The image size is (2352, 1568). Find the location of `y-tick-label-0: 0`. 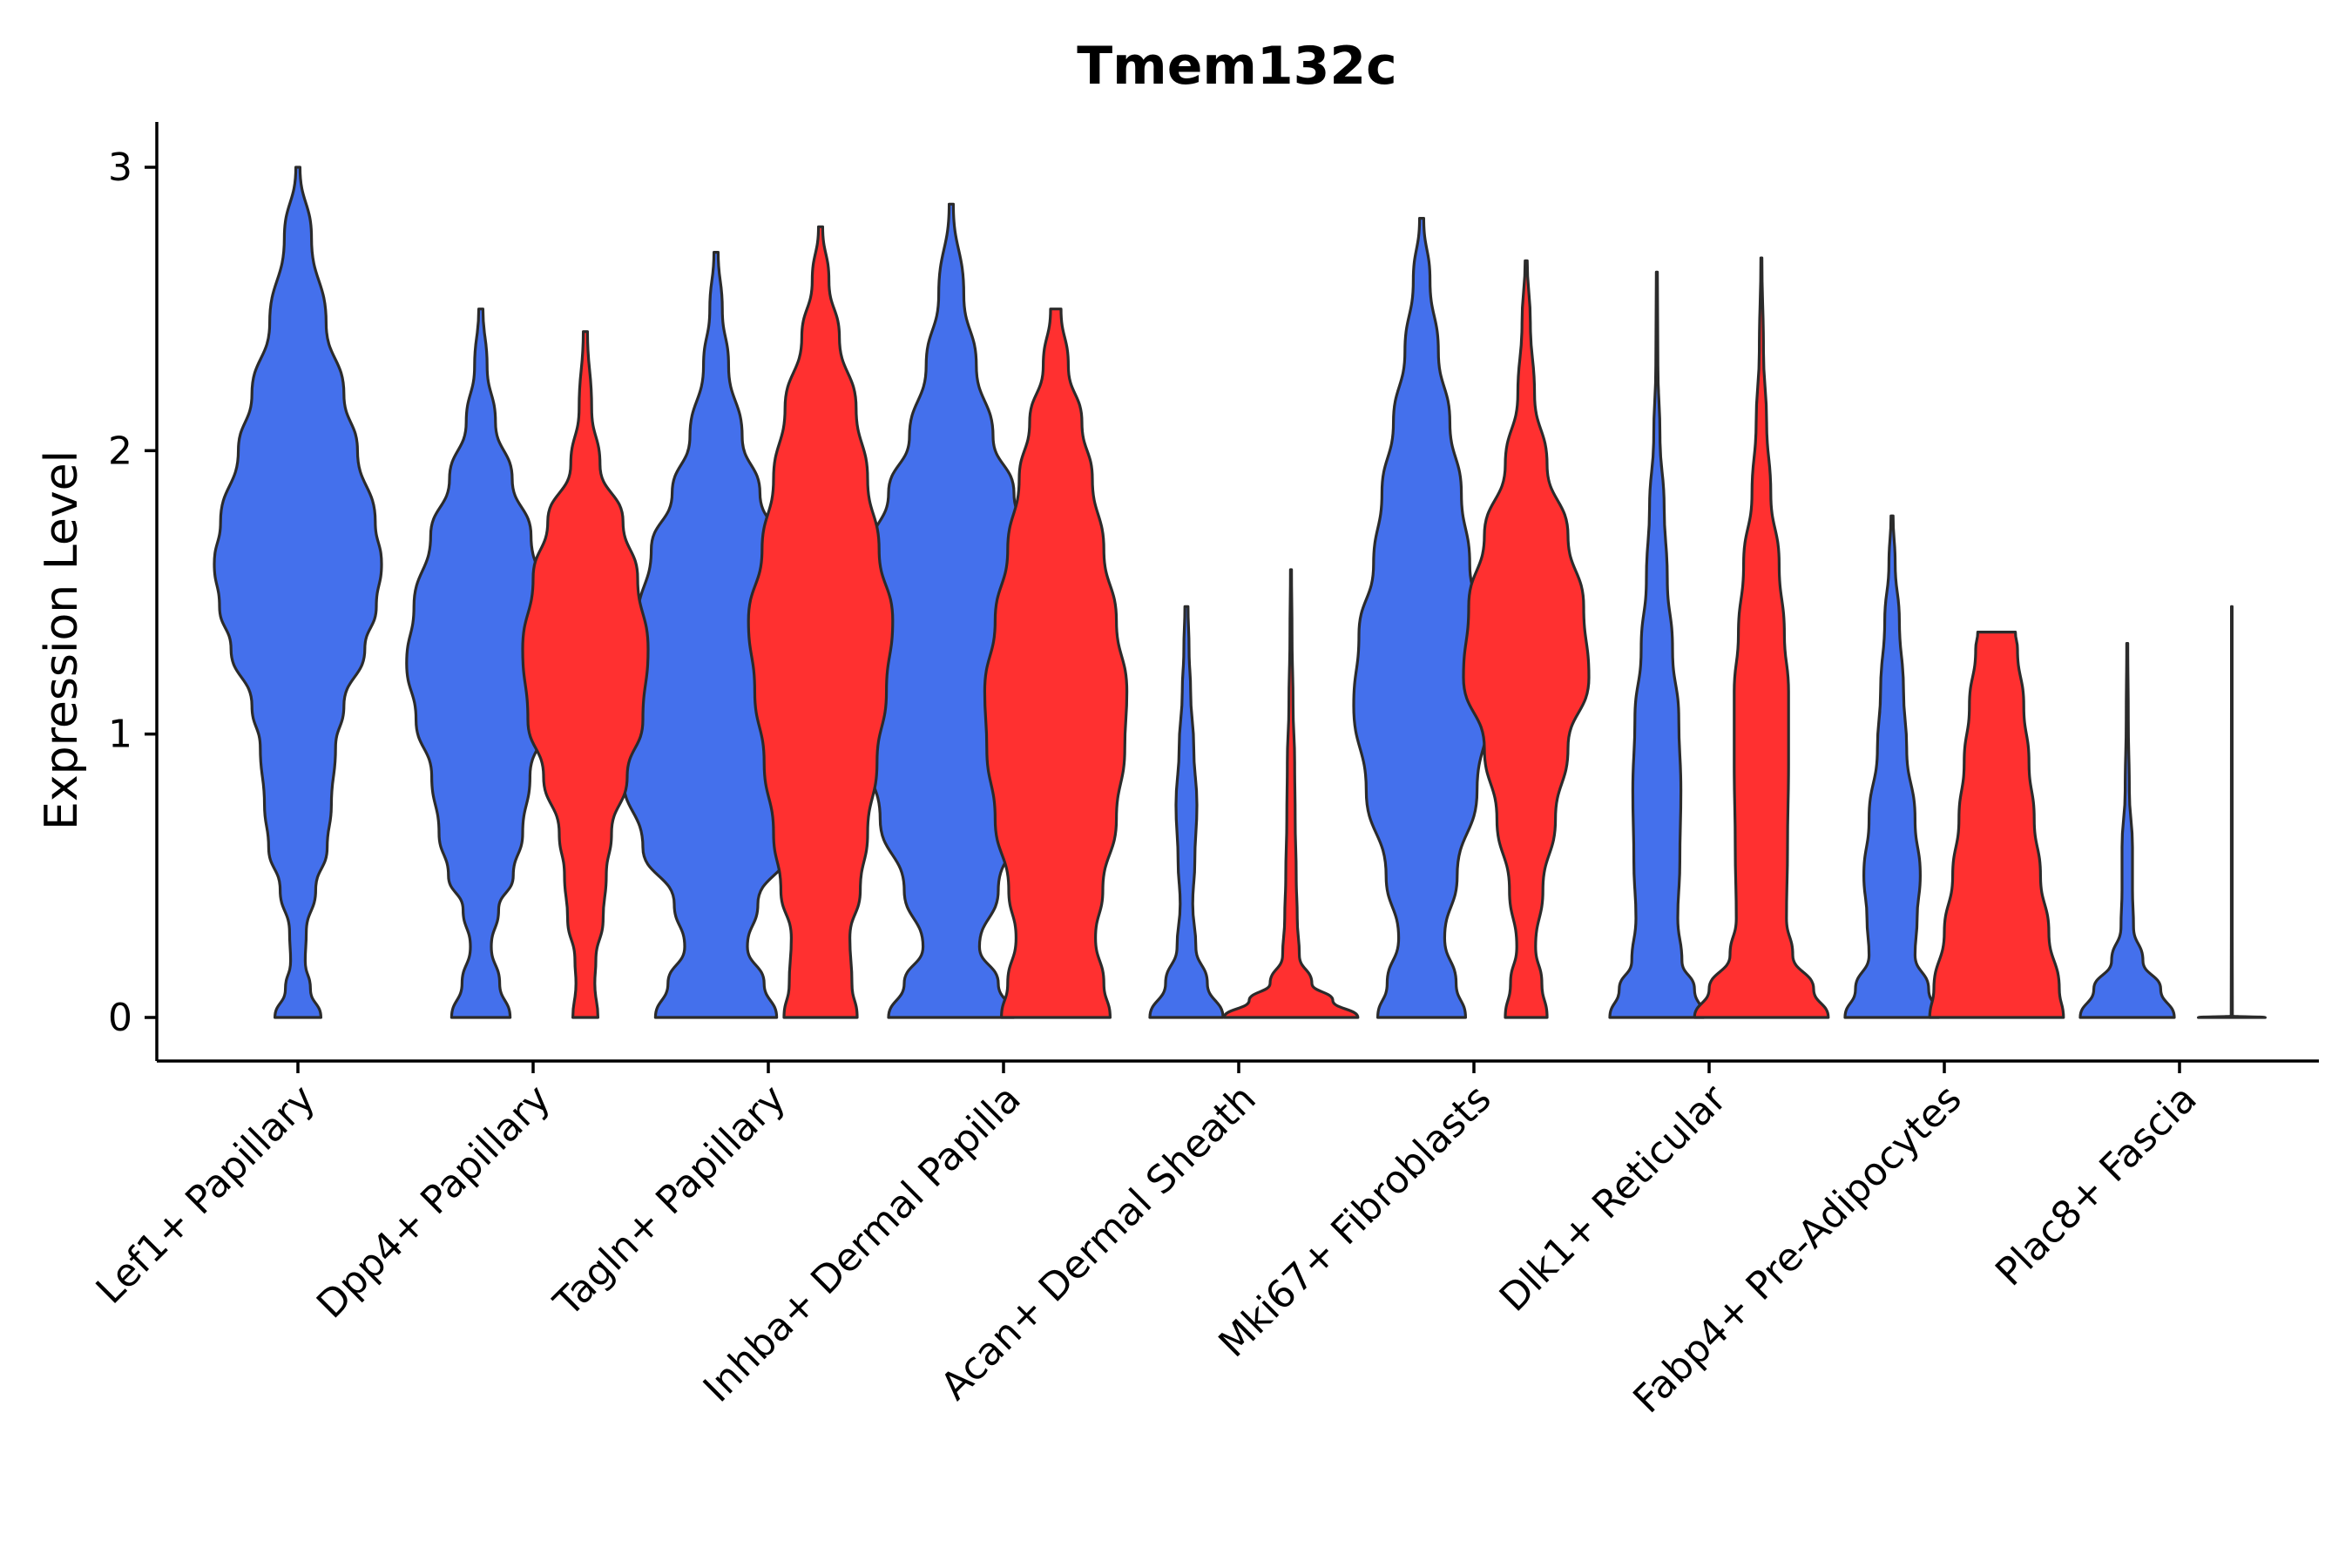

y-tick-label-0: 0 is located at coordinates (120, 1018).